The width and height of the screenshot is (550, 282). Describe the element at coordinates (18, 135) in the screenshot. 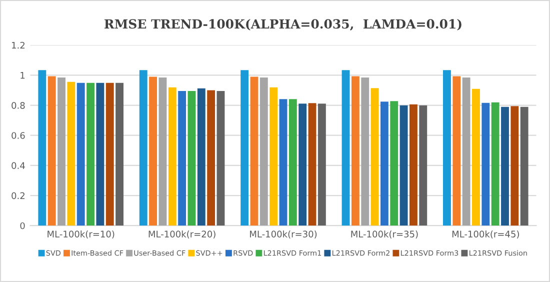

I see `y-tick-label: 0.6` at that location.